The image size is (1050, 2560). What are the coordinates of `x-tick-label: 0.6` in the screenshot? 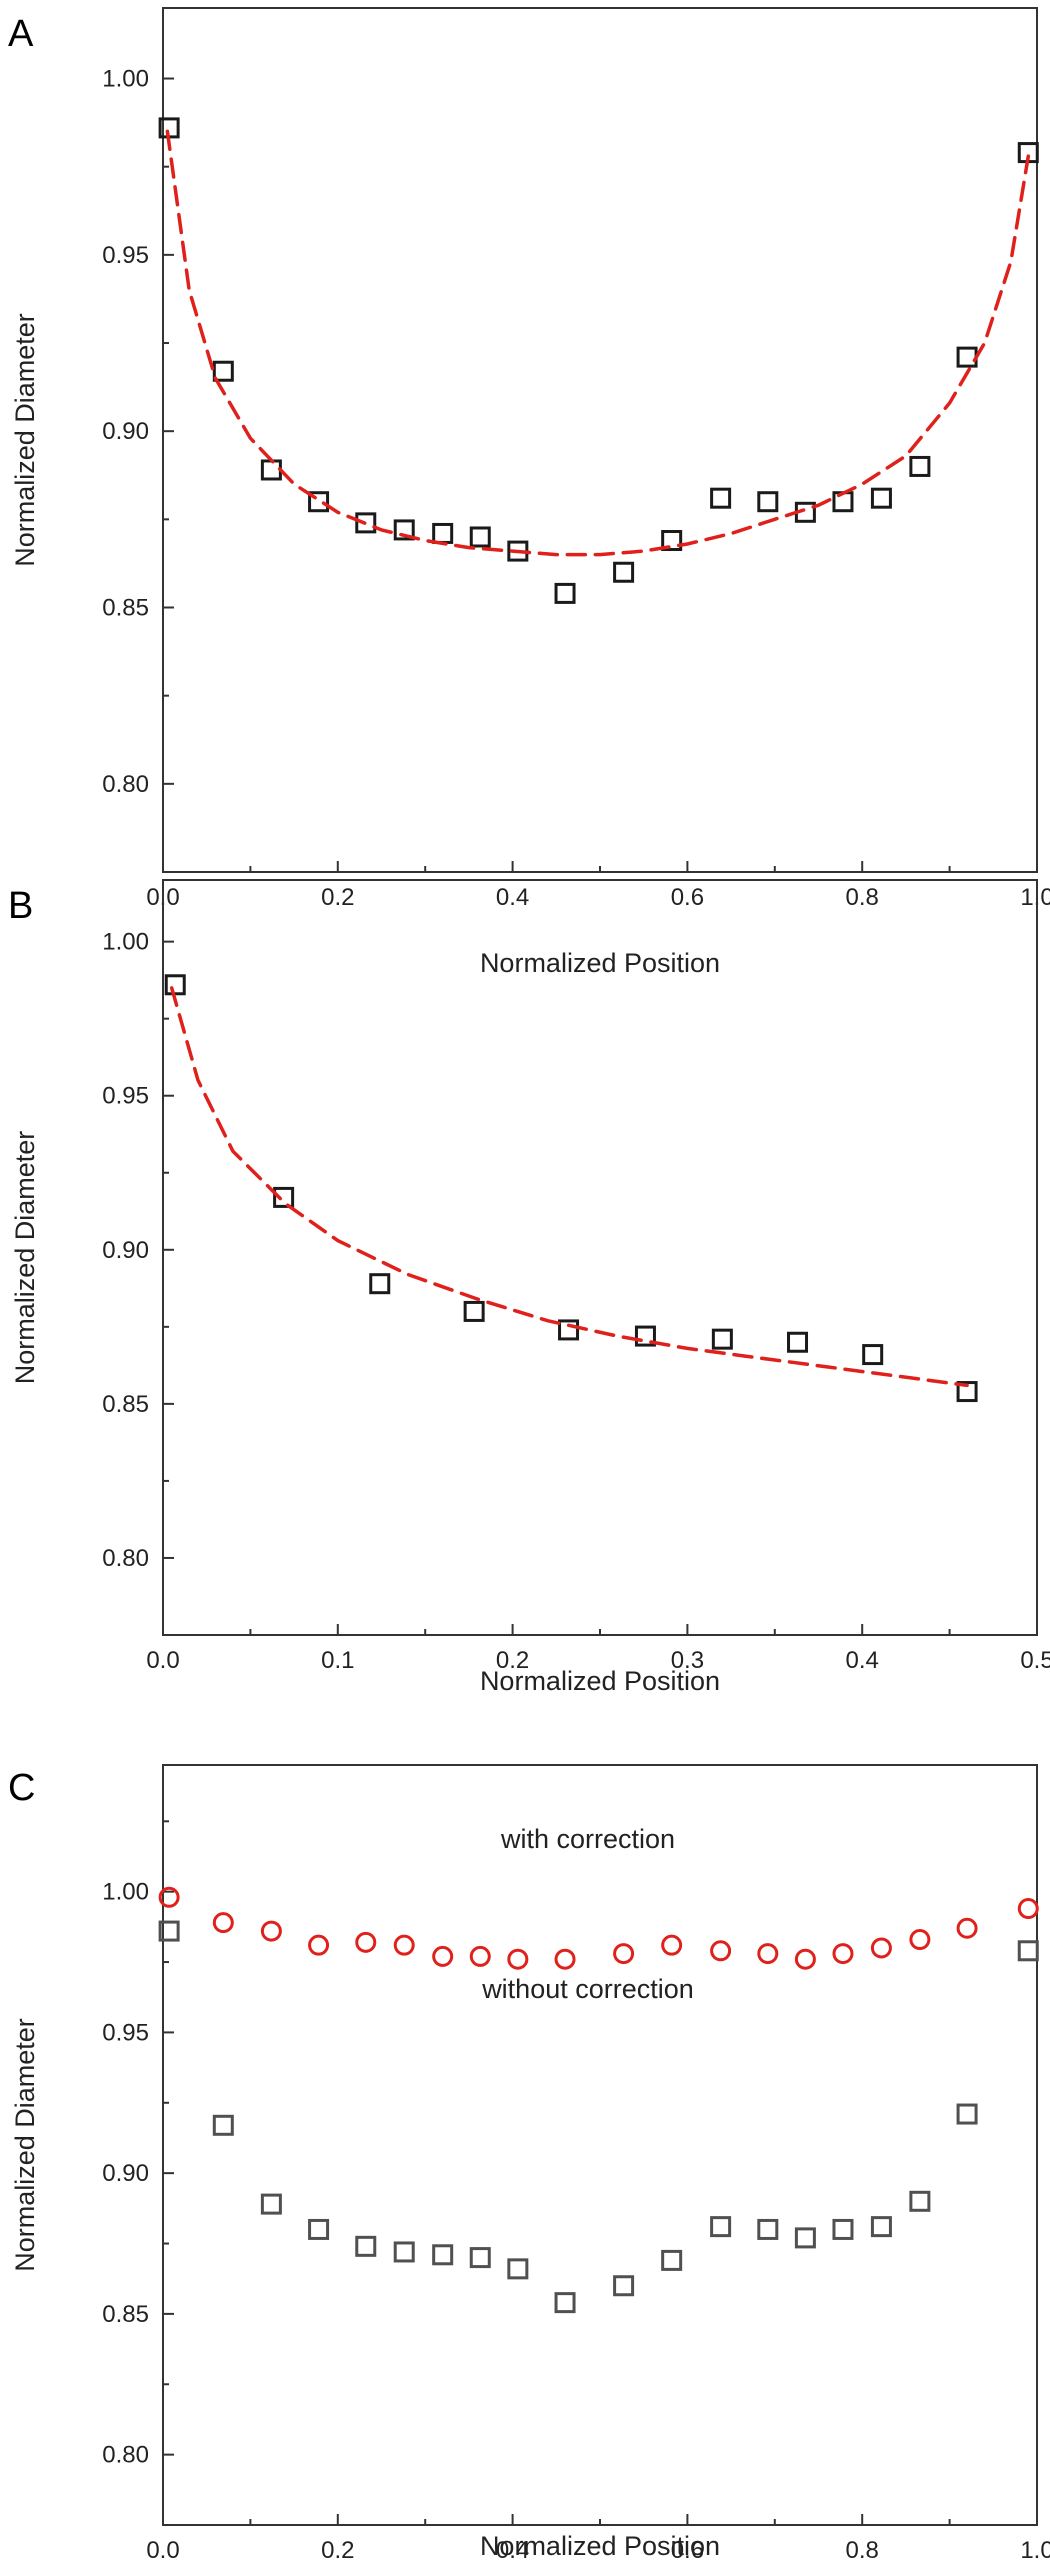 It's located at (687, 2548).